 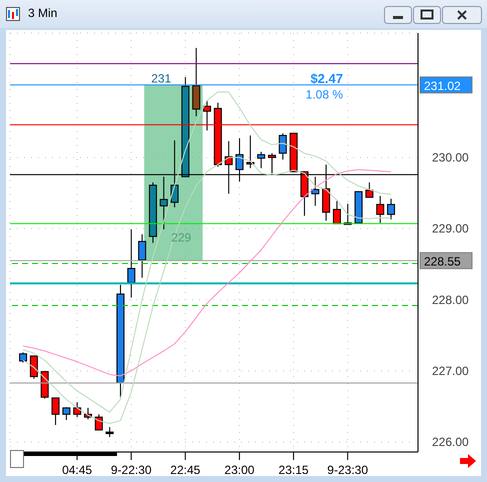 I want to click on chart-title: 3 Min, so click(x=43, y=13).